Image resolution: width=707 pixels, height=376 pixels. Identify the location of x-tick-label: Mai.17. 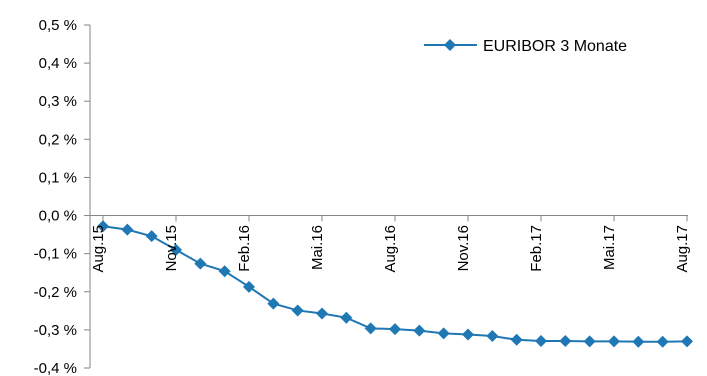
(609, 247).